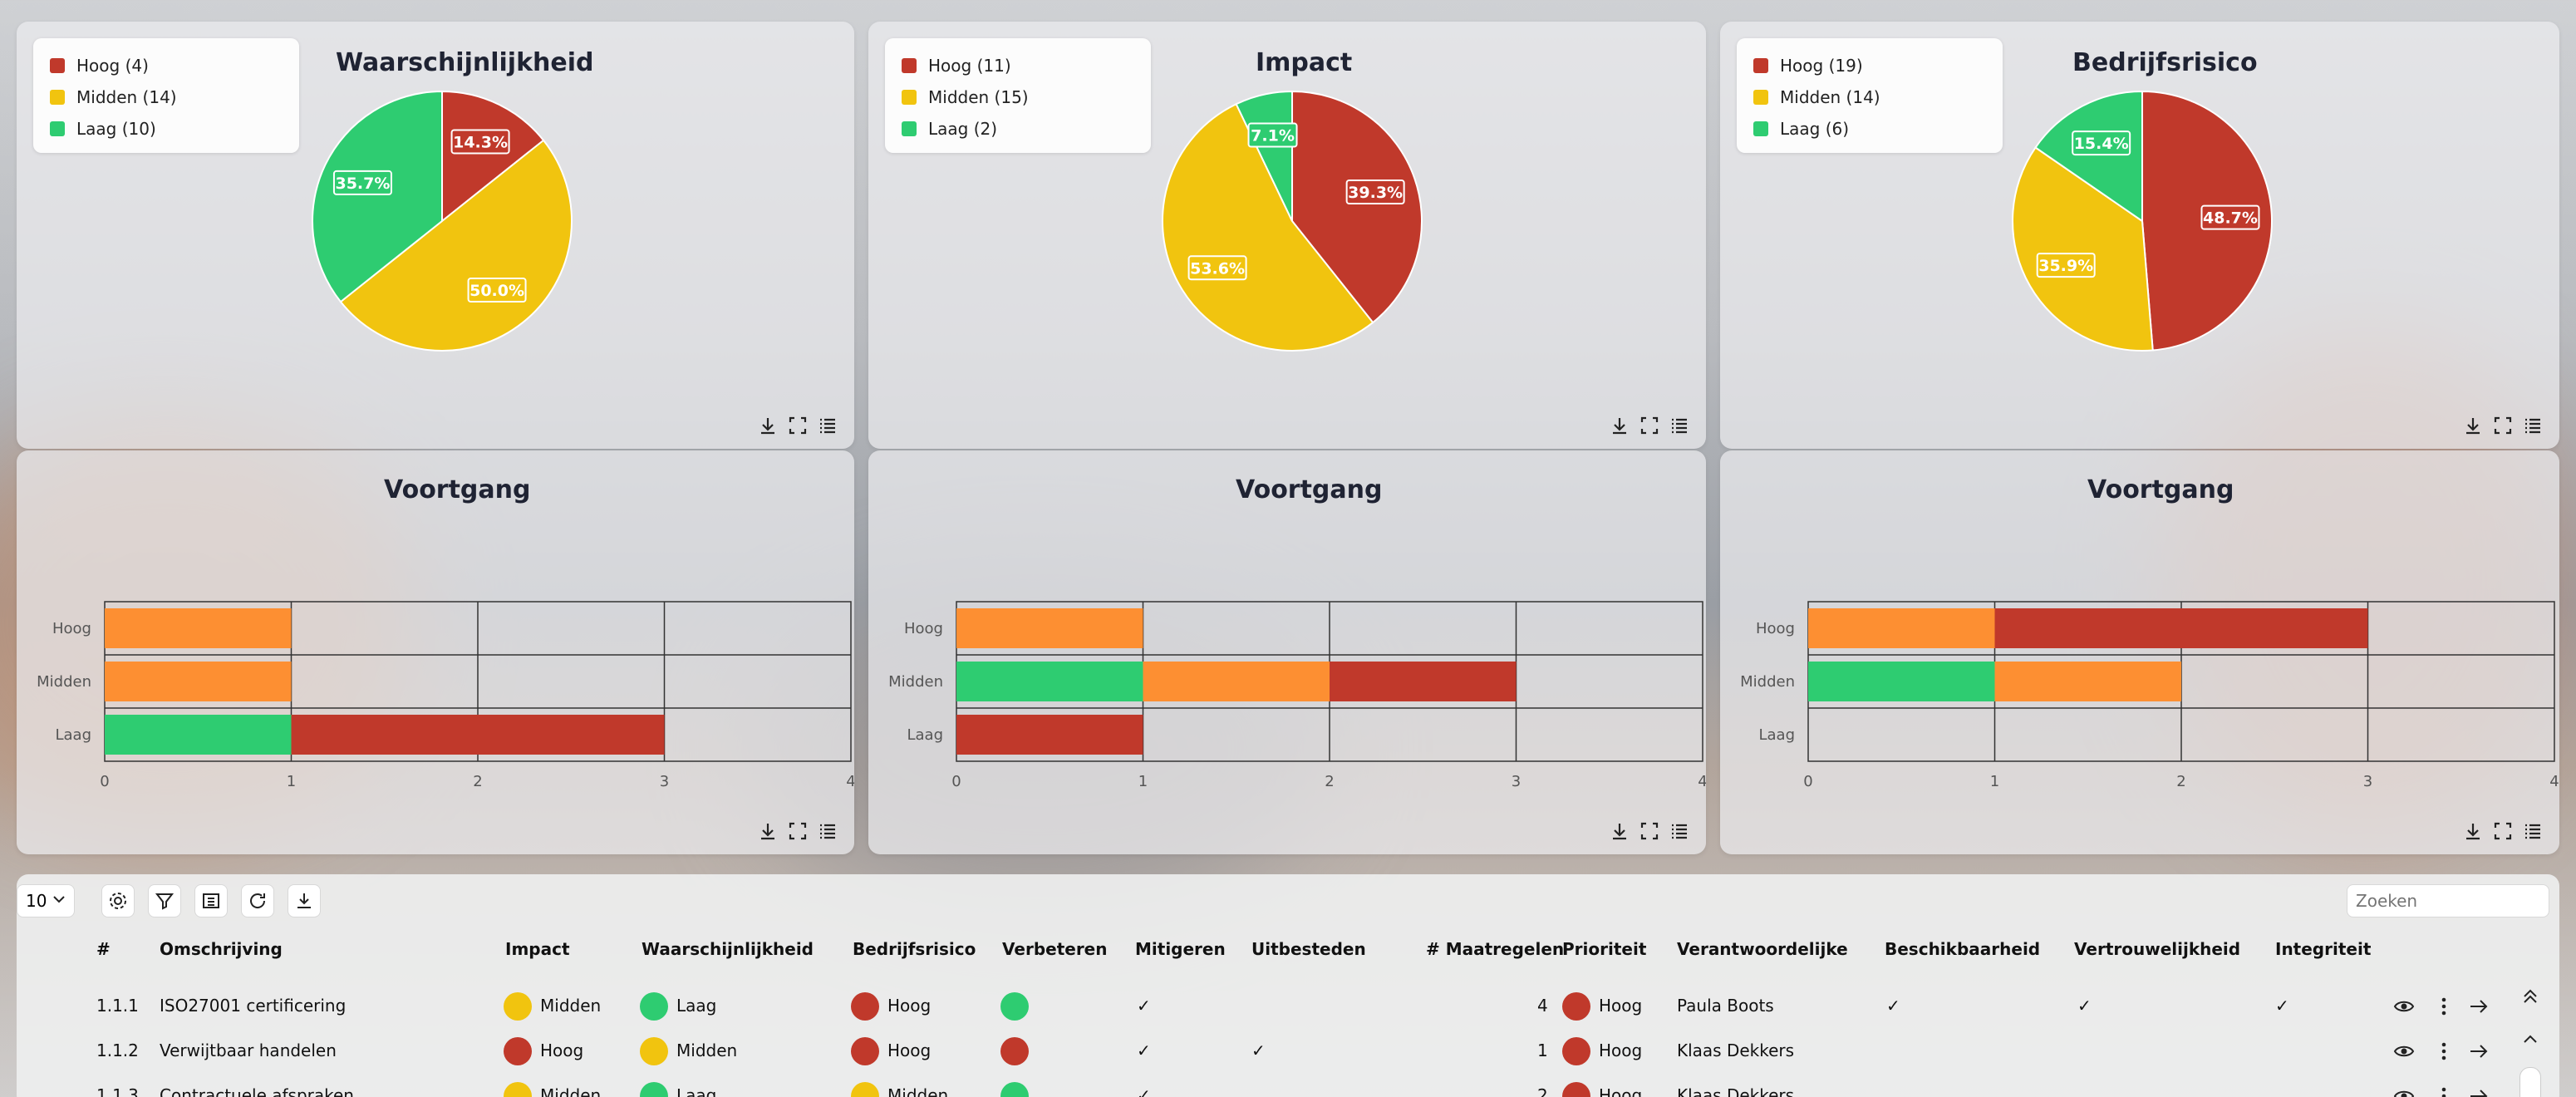  What do you see at coordinates (1015, 1051) in the screenshot?
I see `verbeteren-dot` at bounding box center [1015, 1051].